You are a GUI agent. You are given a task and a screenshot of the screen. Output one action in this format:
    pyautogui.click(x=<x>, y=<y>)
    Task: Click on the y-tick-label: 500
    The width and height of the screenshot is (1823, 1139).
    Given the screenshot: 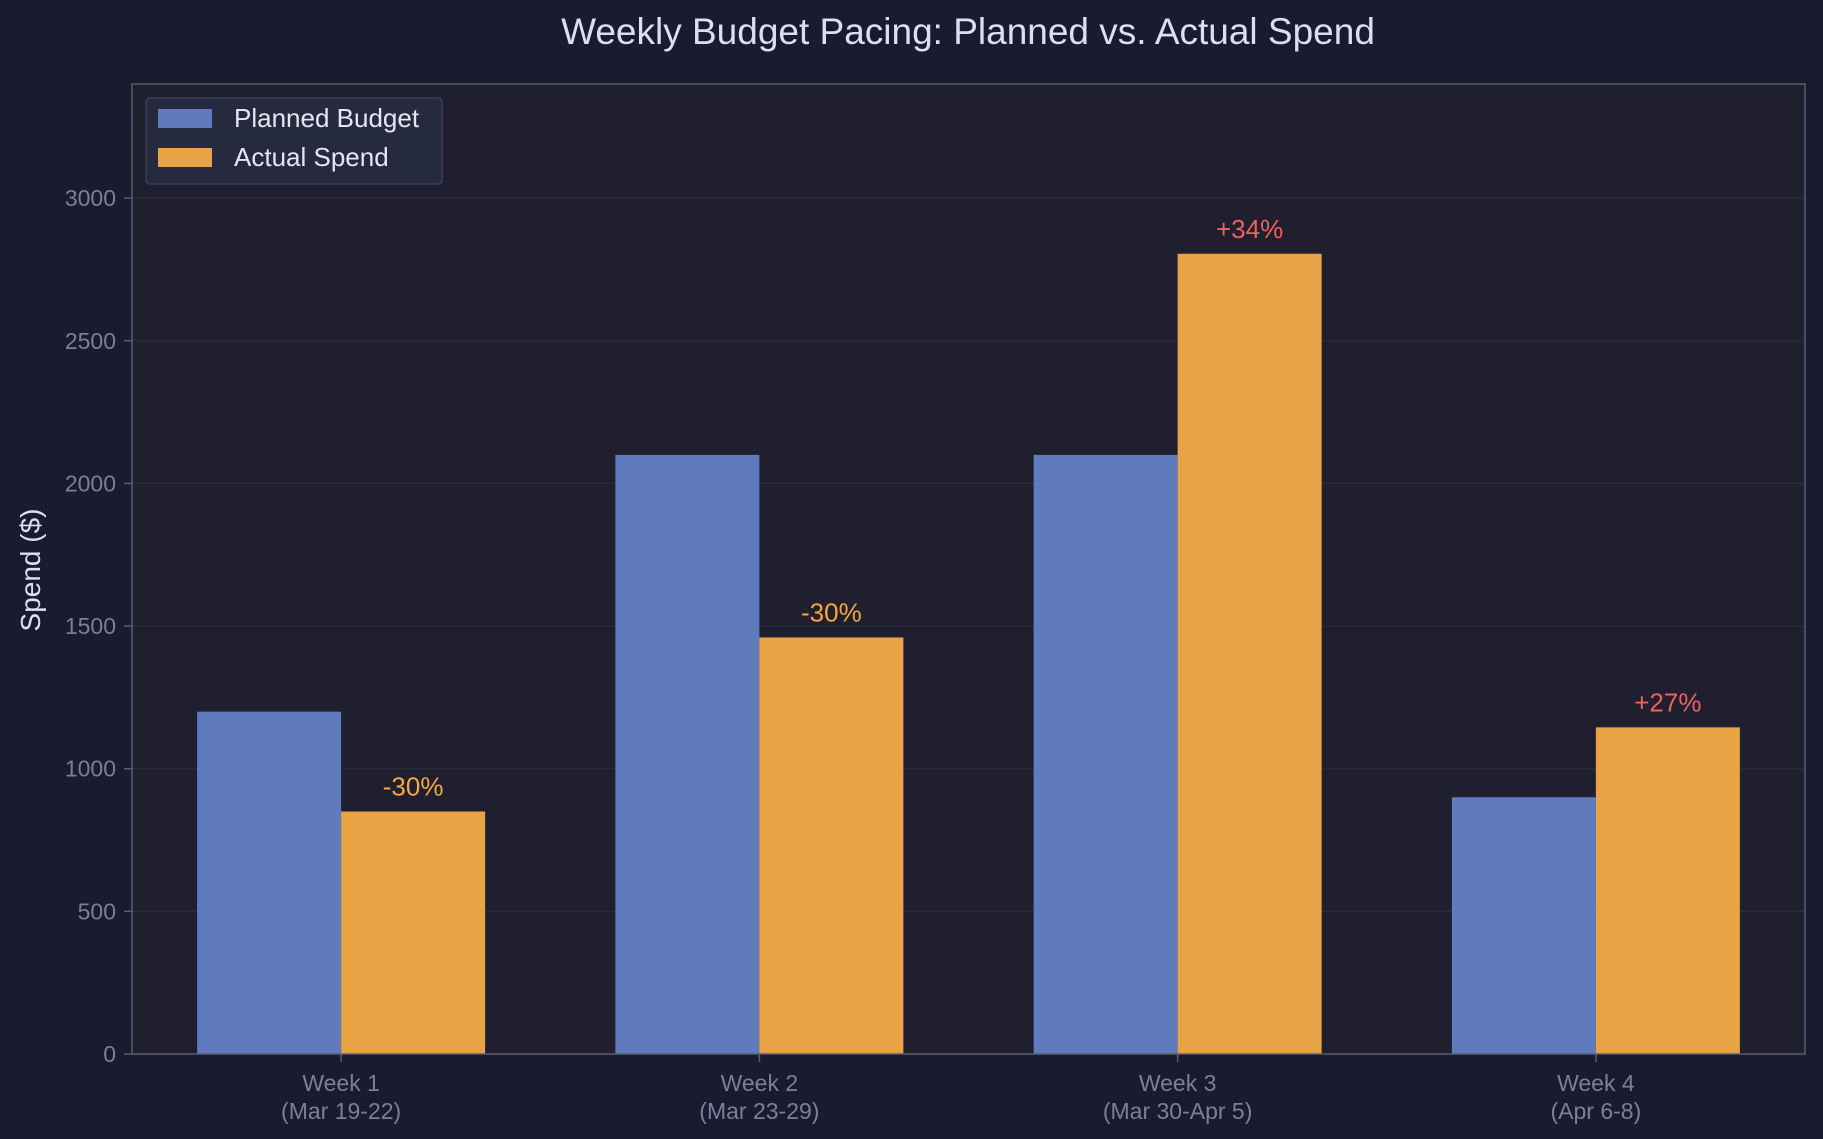 What is the action you would take?
    pyautogui.click(x=97, y=911)
    